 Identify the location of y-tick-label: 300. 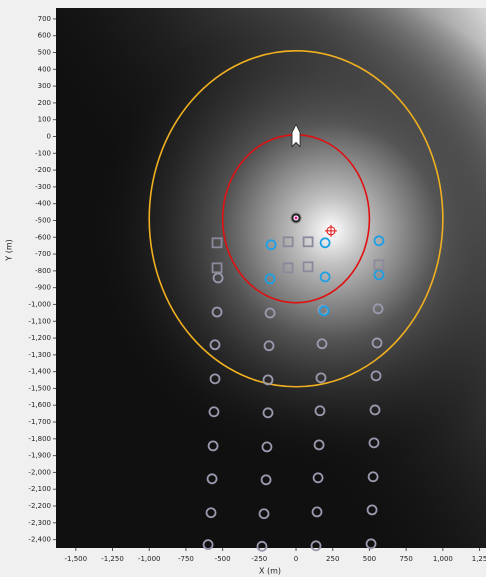
(44, 86).